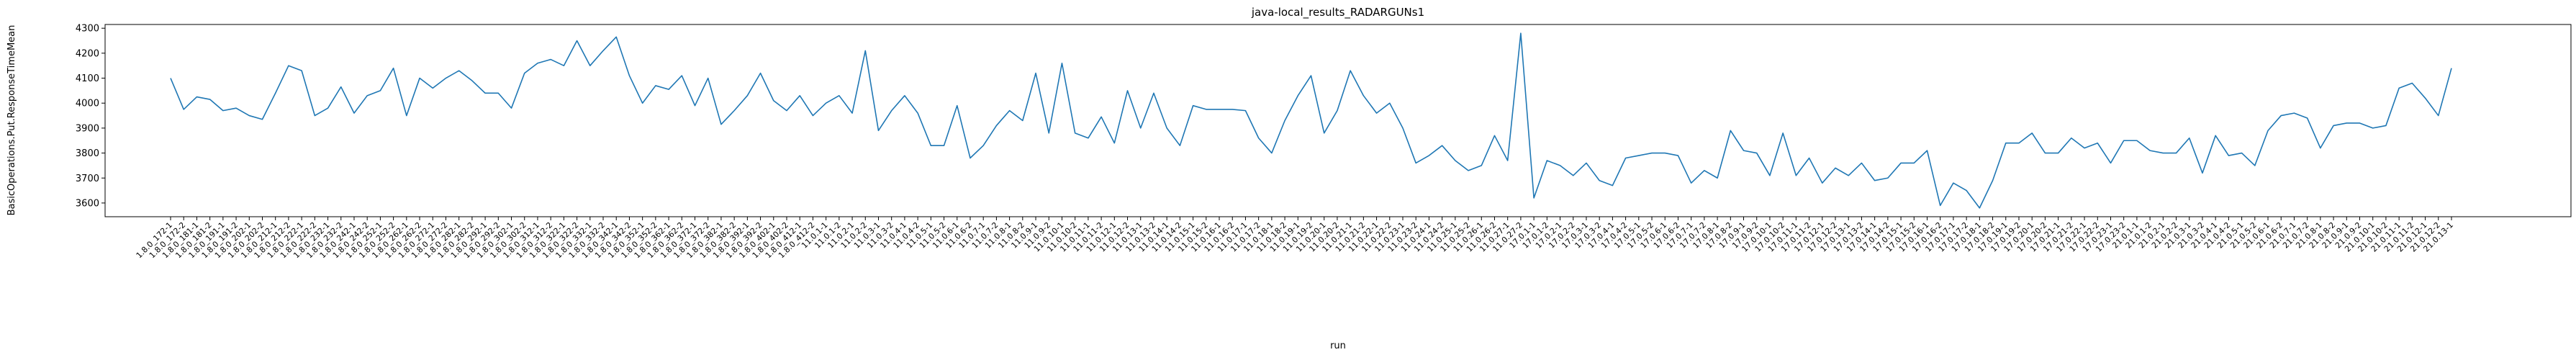  What do you see at coordinates (1338, 346) in the screenshot?
I see `x-axis-label: run` at bounding box center [1338, 346].